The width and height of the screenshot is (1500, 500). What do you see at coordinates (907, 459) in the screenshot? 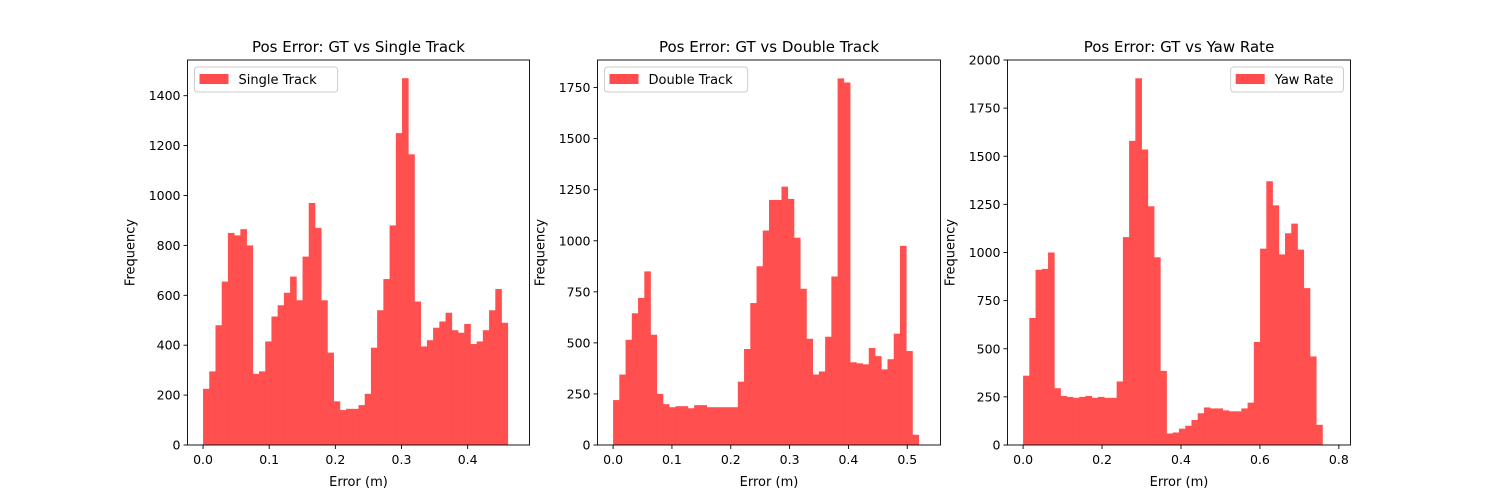
I see `x-tick-label: 0.5` at bounding box center [907, 459].